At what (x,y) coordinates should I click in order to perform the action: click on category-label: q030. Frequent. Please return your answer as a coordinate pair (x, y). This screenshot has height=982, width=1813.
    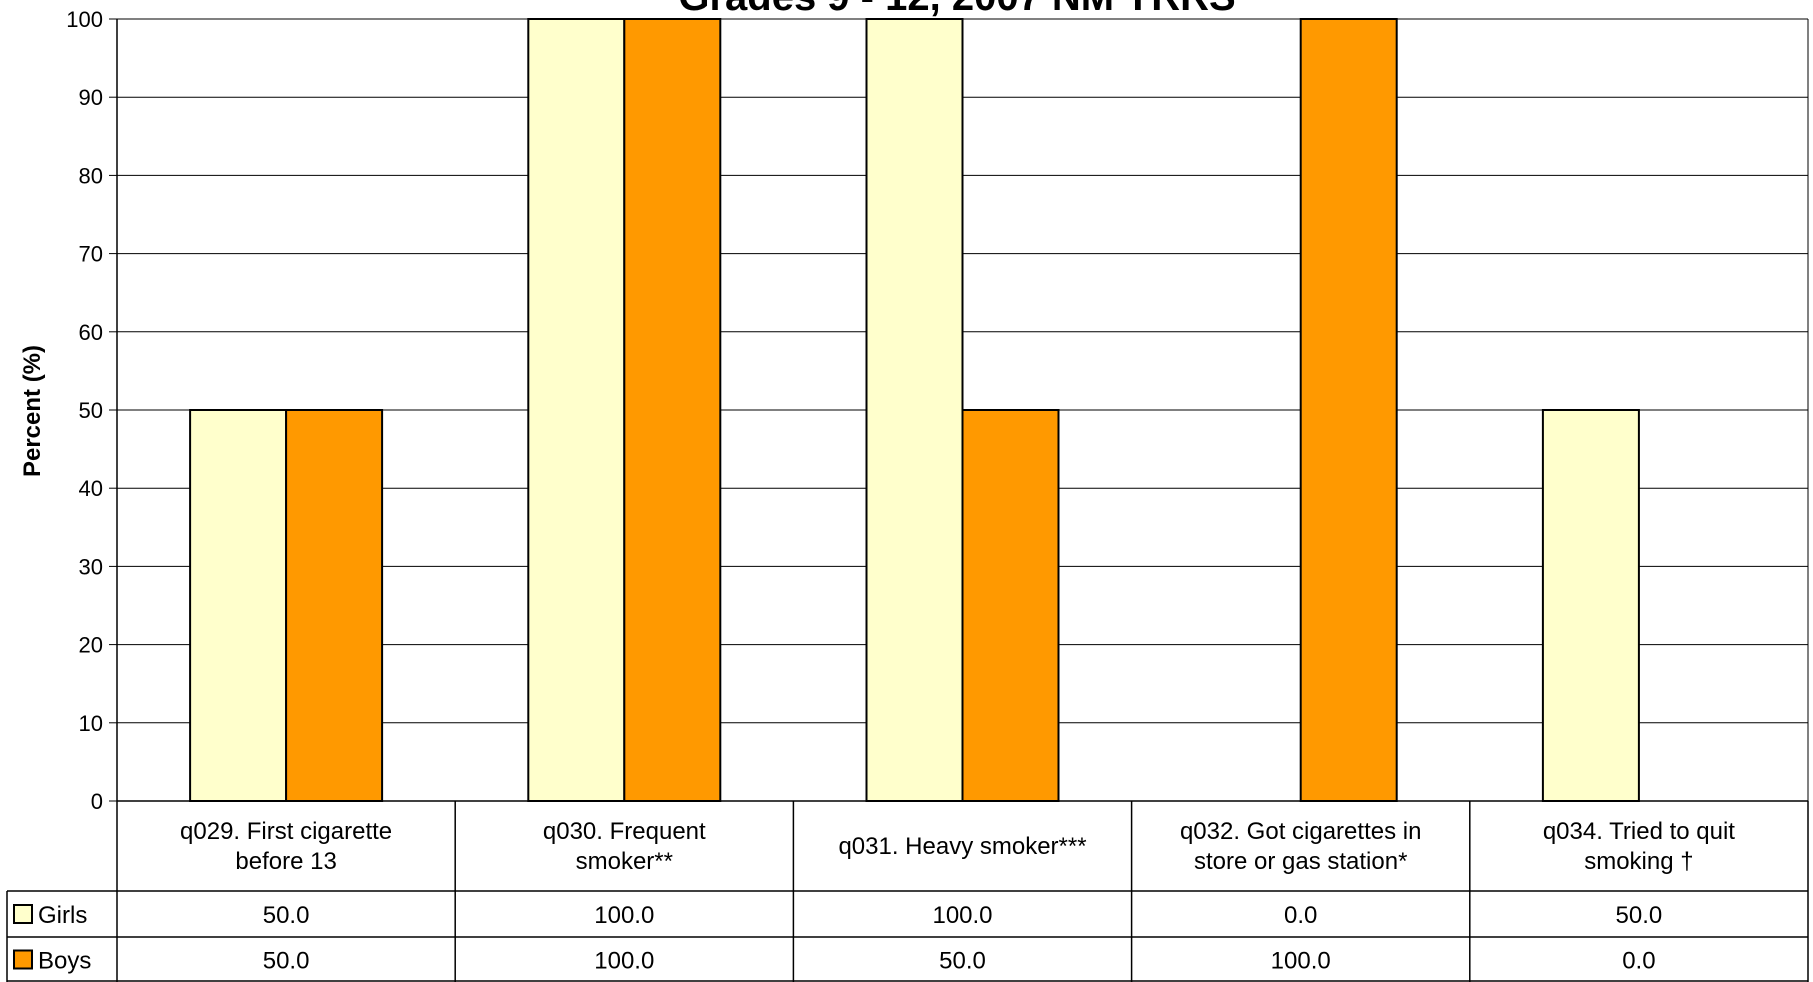
    Looking at the image, I should click on (624, 831).